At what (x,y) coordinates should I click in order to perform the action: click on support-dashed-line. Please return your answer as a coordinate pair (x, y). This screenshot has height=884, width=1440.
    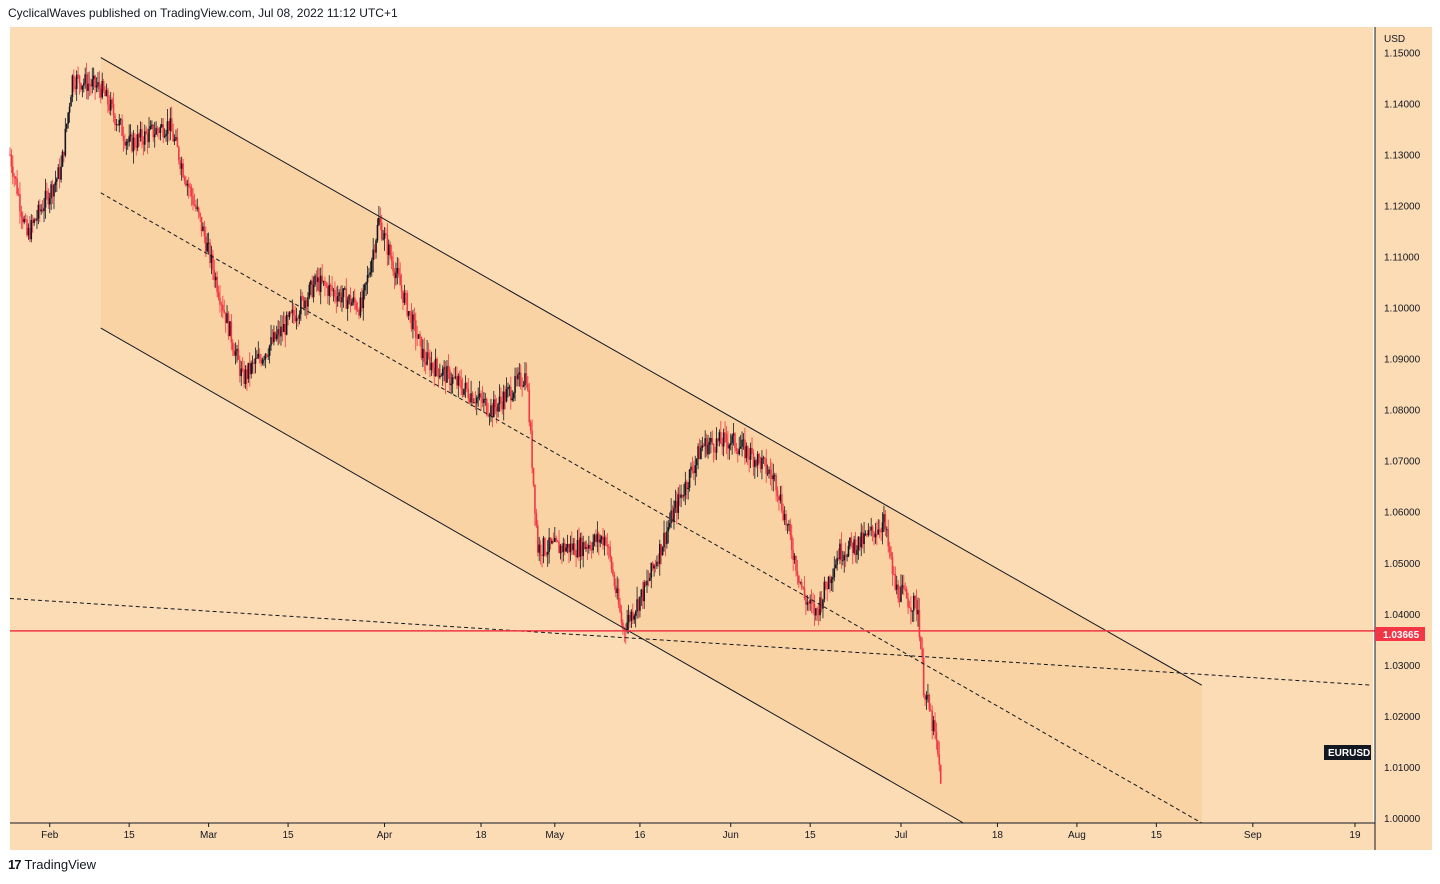
    Looking at the image, I should click on (691, 641).